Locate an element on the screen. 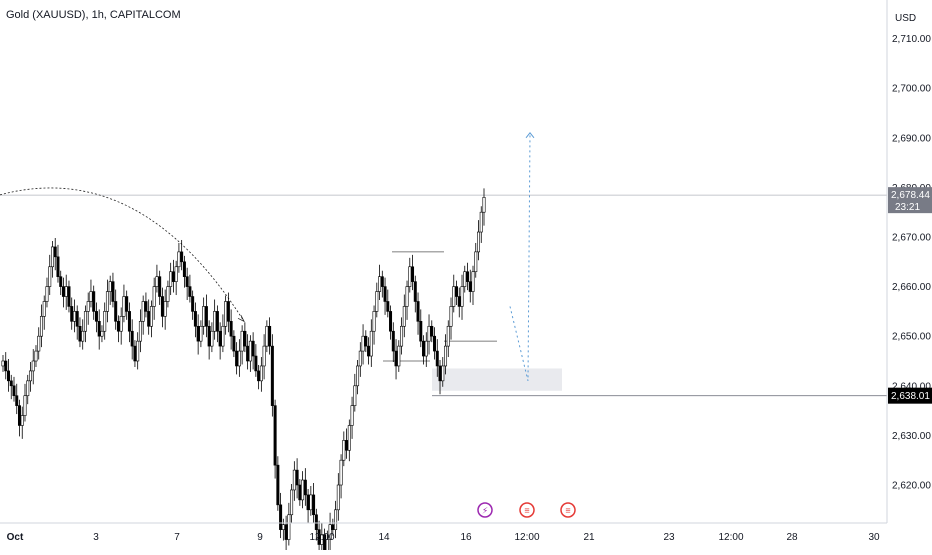  x-tick-label: 12:00 is located at coordinates (321, 537).